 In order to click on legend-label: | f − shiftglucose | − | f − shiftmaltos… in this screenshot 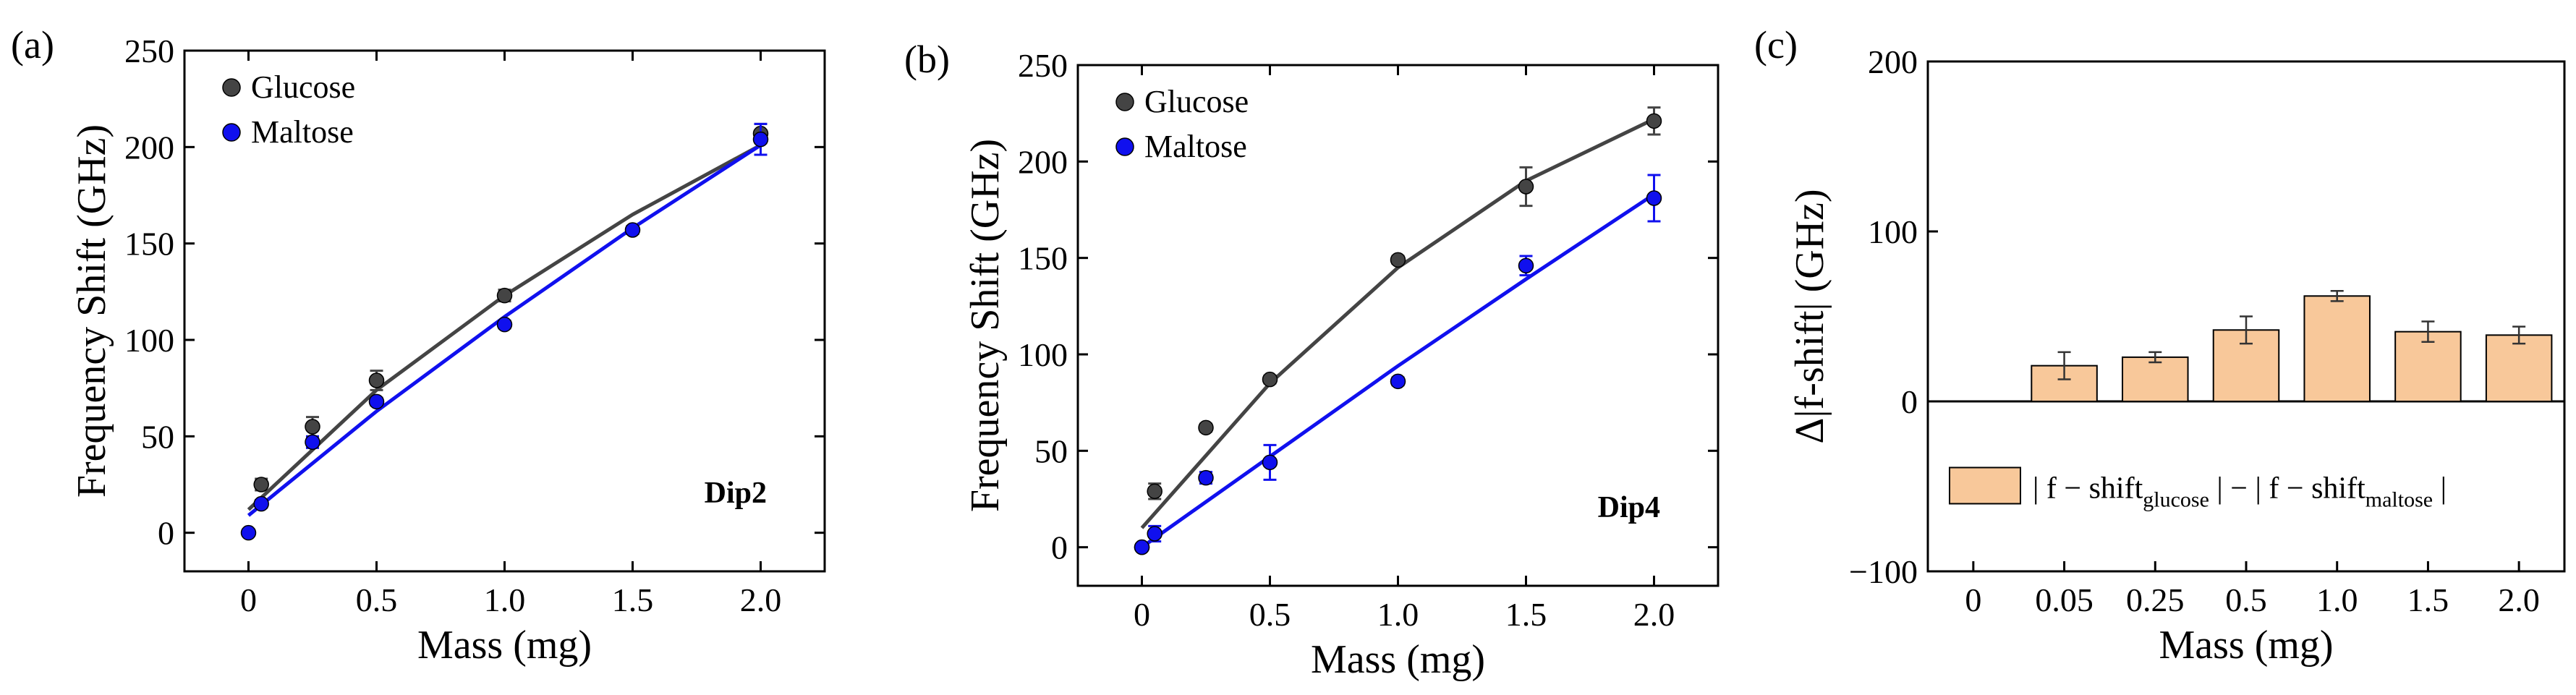, I will do `click(2240, 492)`.